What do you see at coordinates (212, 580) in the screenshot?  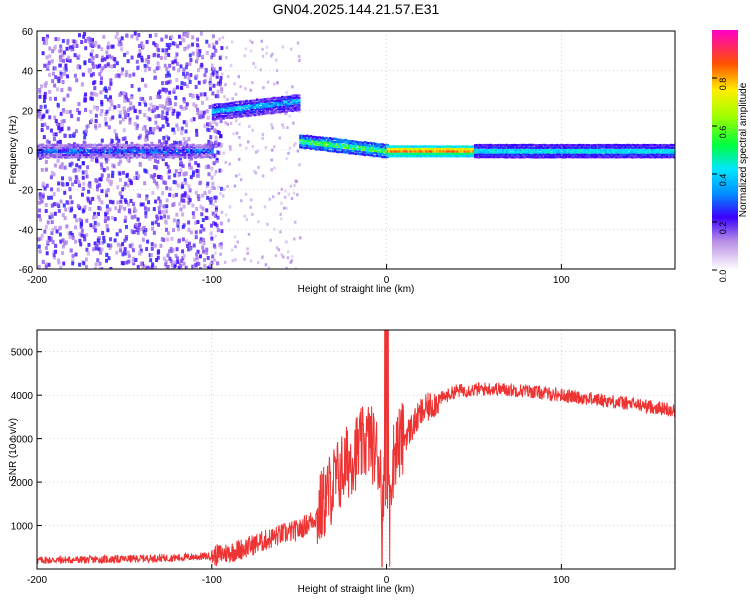 I see `snr-x-tick-label: -100` at bounding box center [212, 580].